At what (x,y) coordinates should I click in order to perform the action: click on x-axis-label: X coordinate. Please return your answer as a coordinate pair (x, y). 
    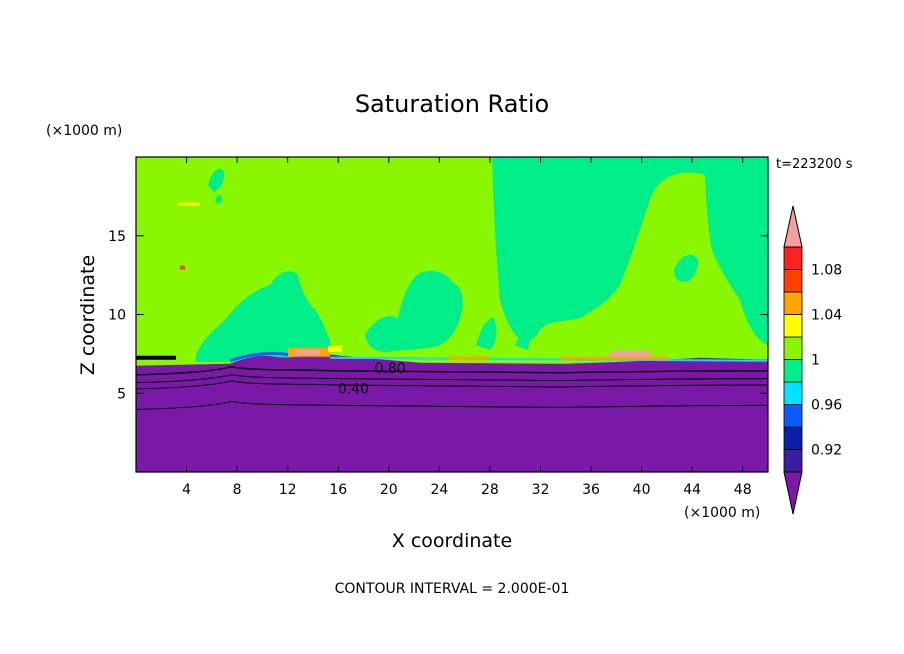
    Looking at the image, I should click on (452, 541).